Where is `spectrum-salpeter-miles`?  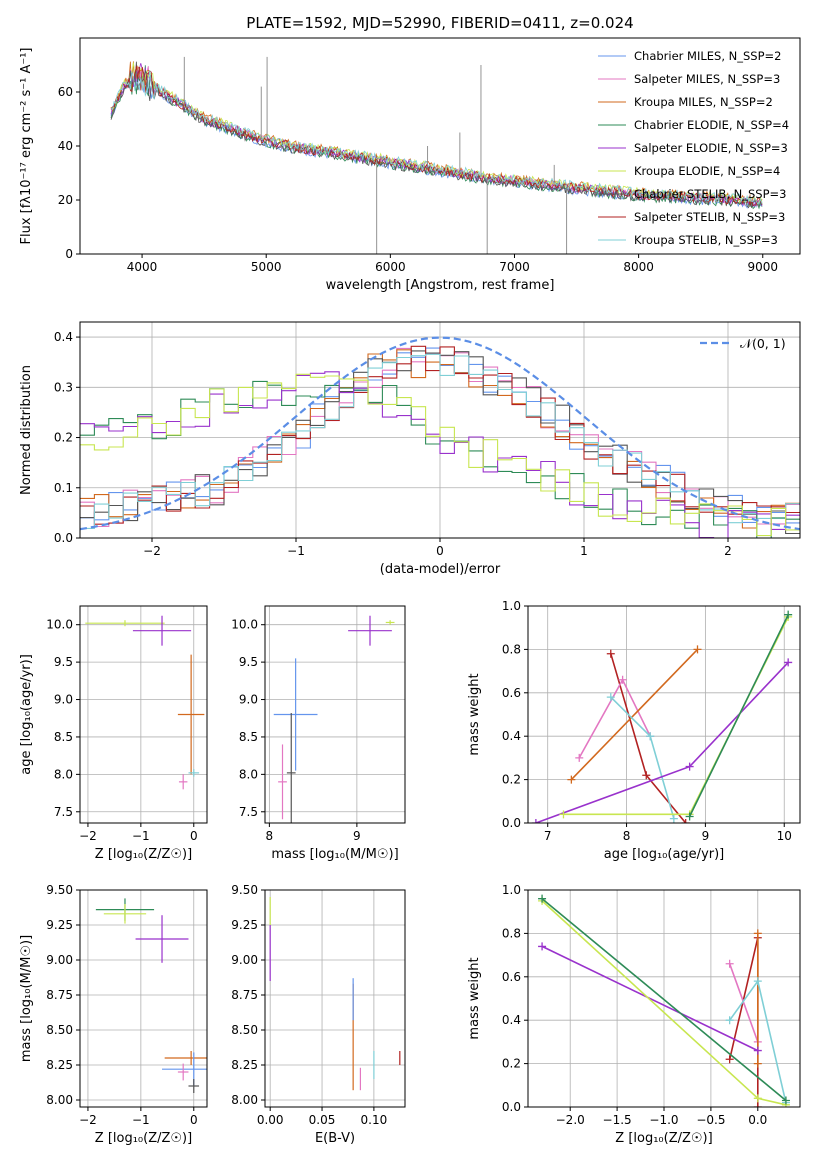 spectrum-salpeter-miles is located at coordinates (436, 136).